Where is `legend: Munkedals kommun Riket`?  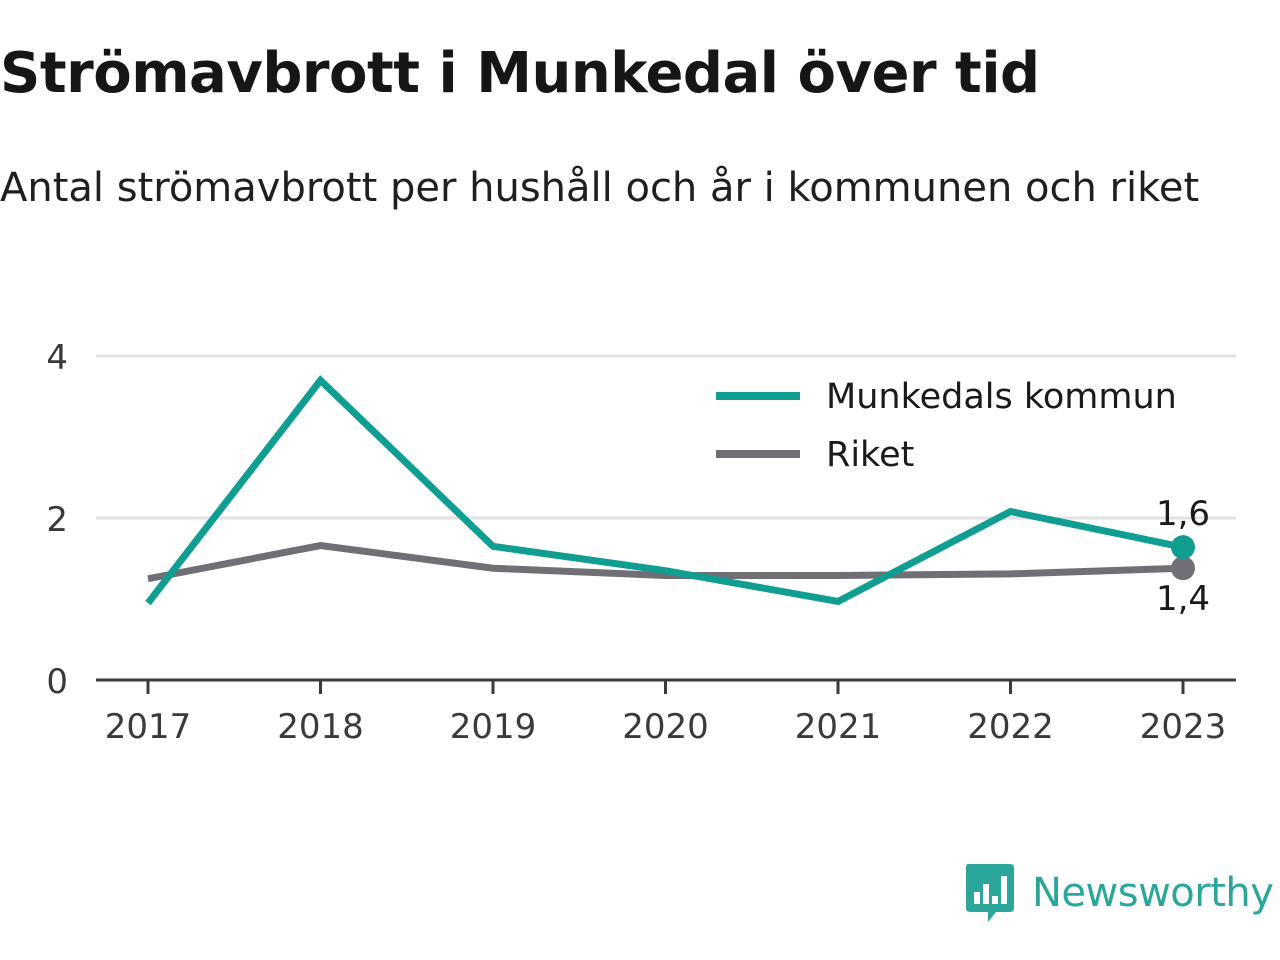
legend: Munkedals kommun Riket is located at coordinates (946, 426).